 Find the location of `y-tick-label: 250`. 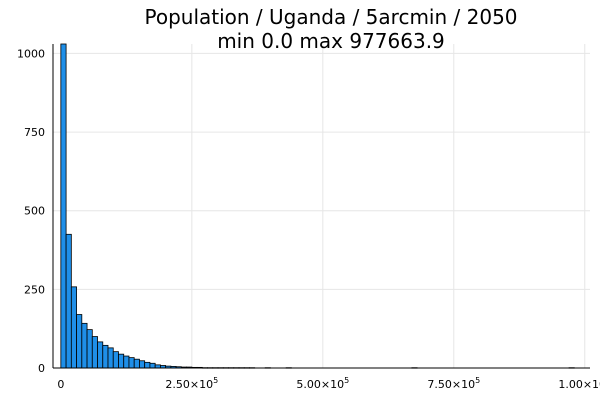

y-tick-label: 250 is located at coordinates (34, 289).